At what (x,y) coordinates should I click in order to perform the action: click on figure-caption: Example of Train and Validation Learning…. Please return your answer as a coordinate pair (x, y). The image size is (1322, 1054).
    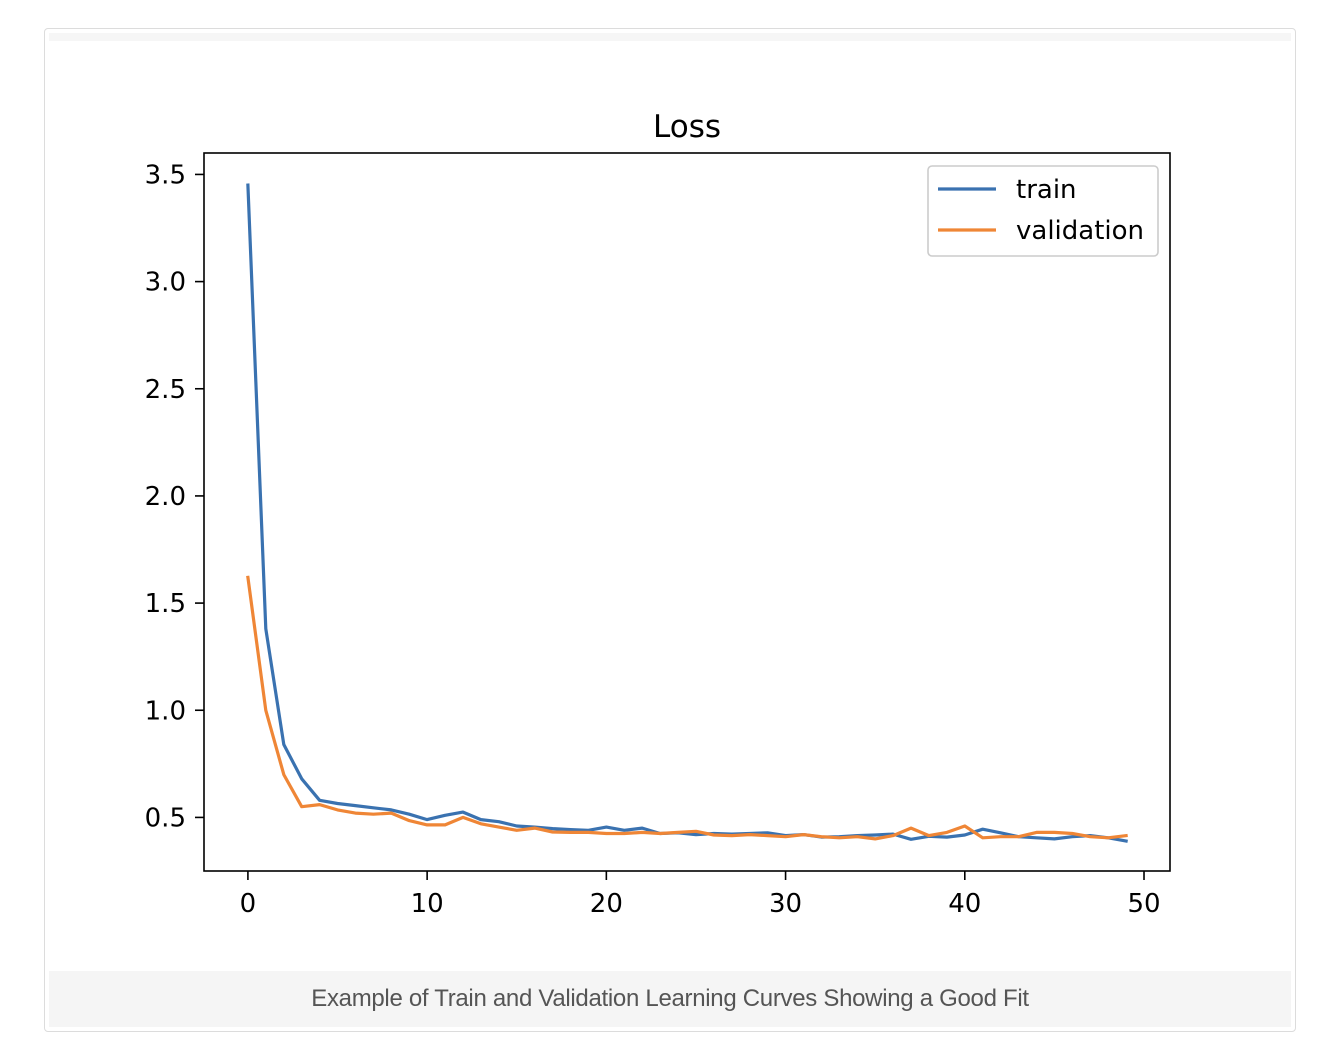
    Looking at the image, I should click on (670, 998).